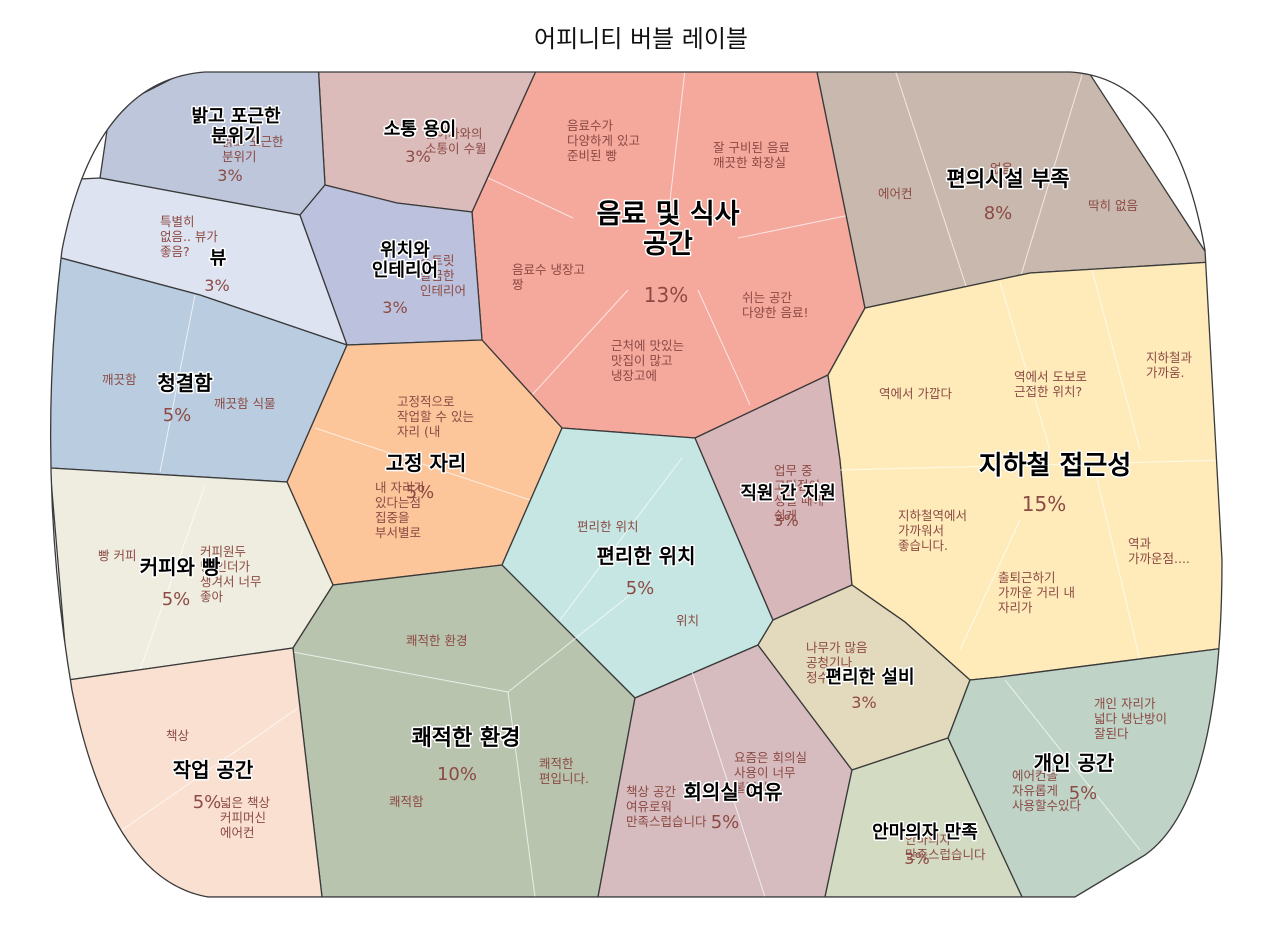  What do you see at coordinates (457, 774) in the screenshot?
I see `cell-percent: 10%` at bounding box center [457, 774].